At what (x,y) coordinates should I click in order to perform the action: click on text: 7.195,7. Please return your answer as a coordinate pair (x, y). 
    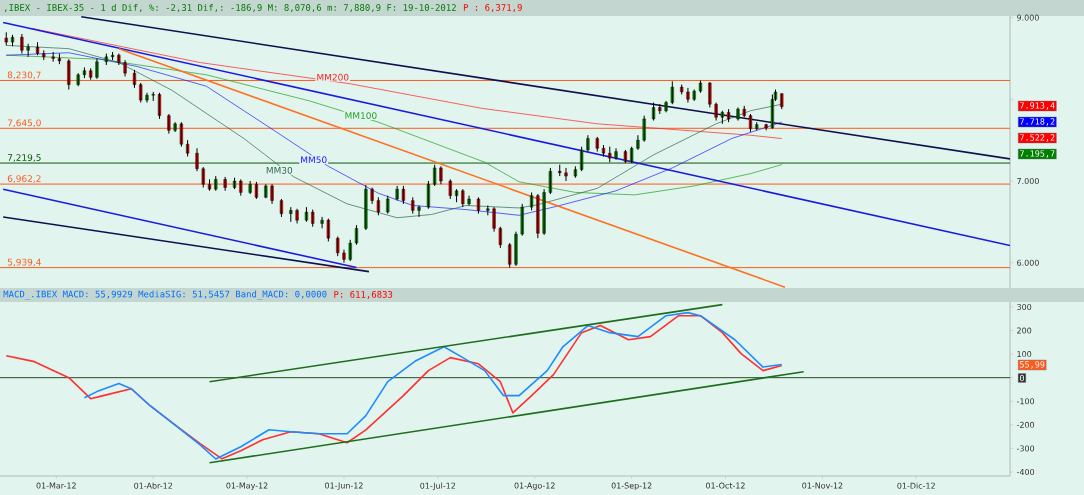
    Looking at the image, I should click on (1037, 154).